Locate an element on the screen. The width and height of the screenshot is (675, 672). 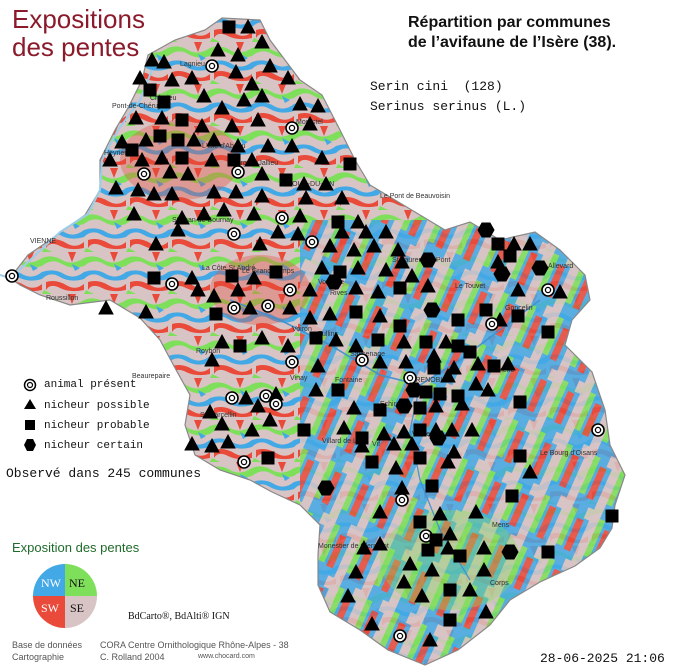
place-label: Vif is located at coordinates (376, 444).